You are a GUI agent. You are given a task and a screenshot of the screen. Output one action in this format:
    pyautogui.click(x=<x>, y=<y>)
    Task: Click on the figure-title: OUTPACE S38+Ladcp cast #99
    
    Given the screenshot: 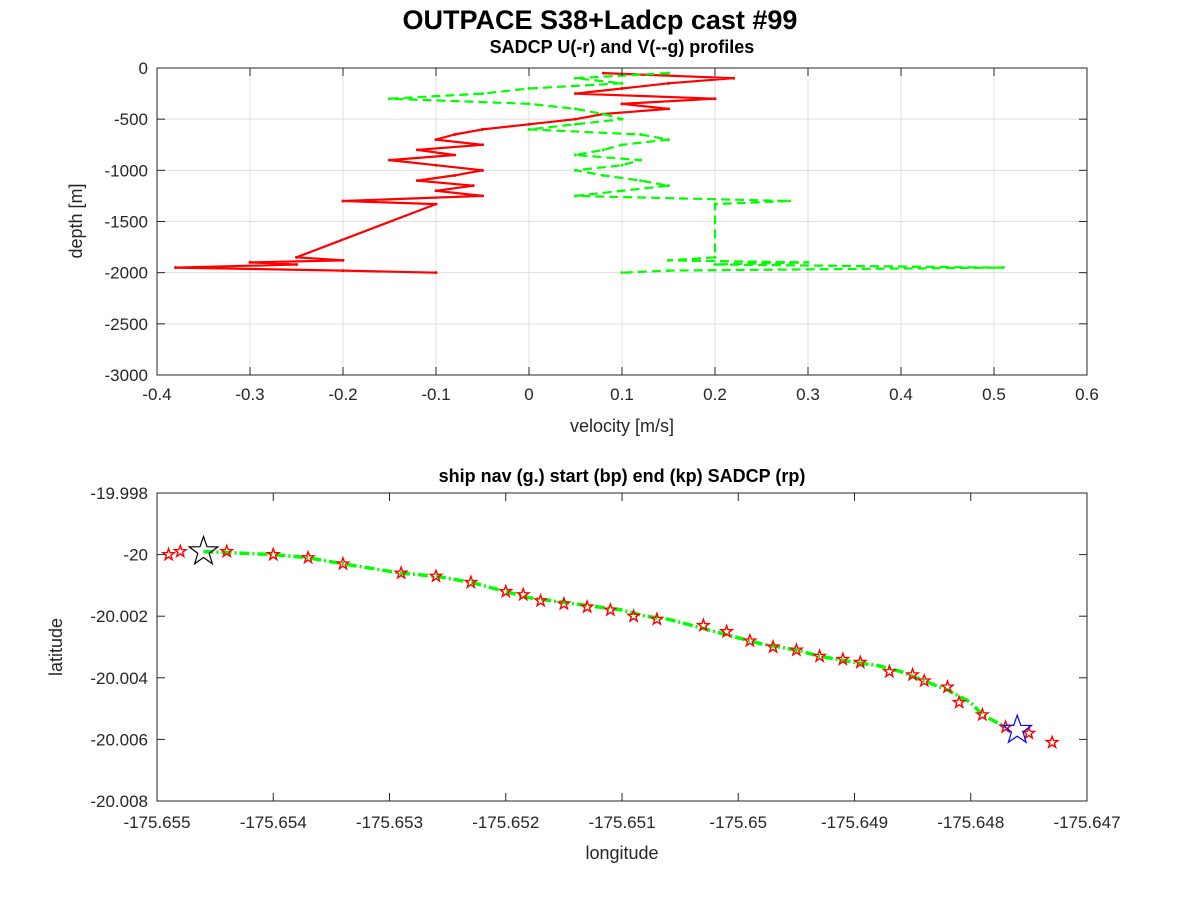 What is the action you would take?
    pyautogui.click(x=600, y=20)
    